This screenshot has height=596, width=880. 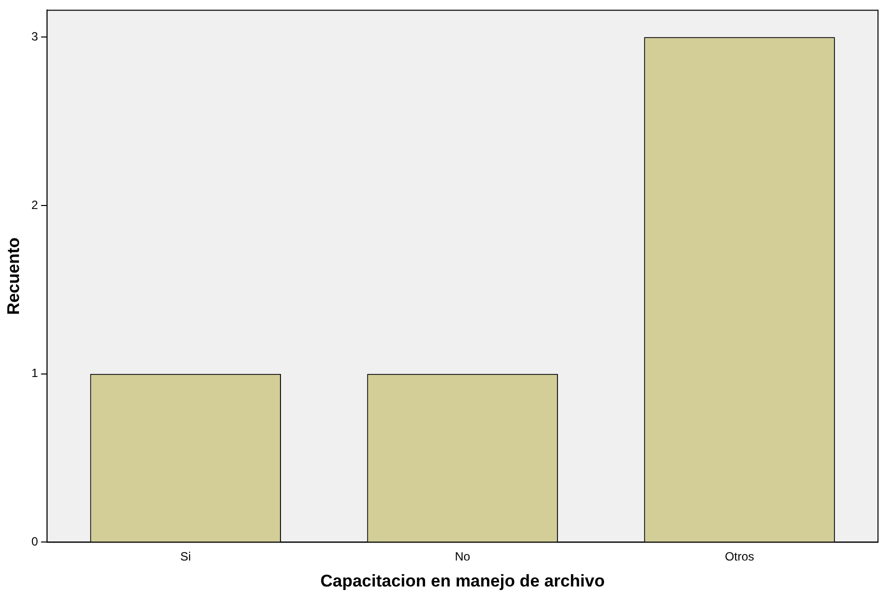 I want to click on x-axis-title: Capacitacion en manejo de archivo, so click(x=462, y=580).